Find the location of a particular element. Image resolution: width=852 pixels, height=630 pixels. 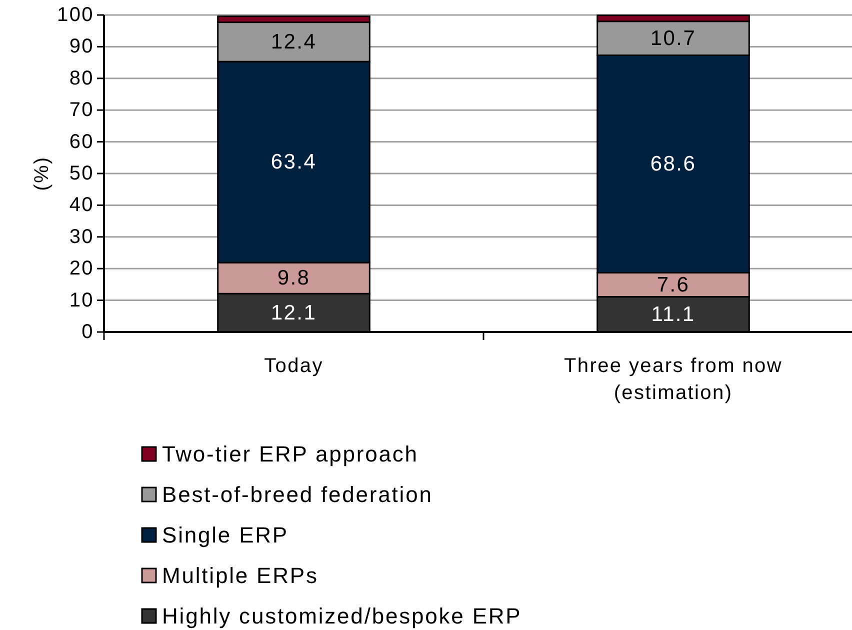

data-label: 12.4 is located at coordinates (293, 42).